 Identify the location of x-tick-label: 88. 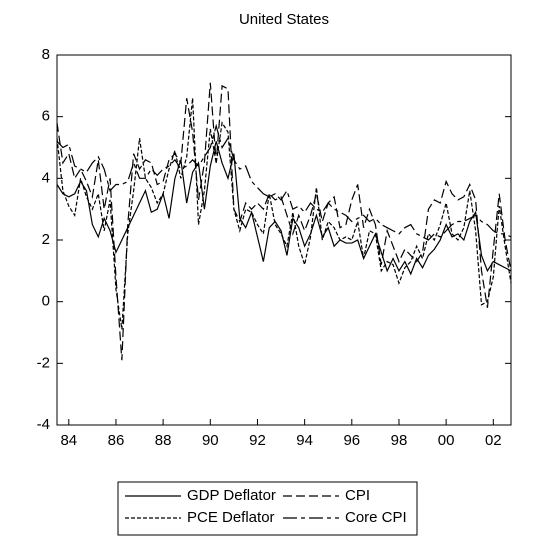
(163, 440).